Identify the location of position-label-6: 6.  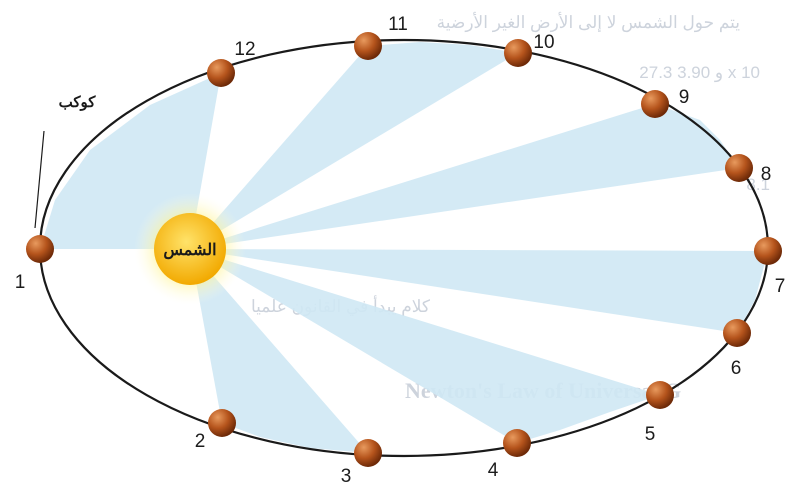
(736, 368).